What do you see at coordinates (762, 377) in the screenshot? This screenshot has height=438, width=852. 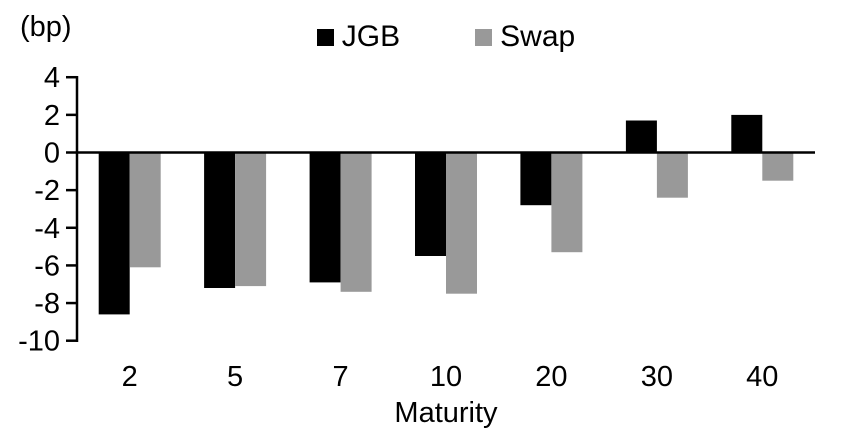 I see `x-category-label: 40` at bounding box center [762, 377].